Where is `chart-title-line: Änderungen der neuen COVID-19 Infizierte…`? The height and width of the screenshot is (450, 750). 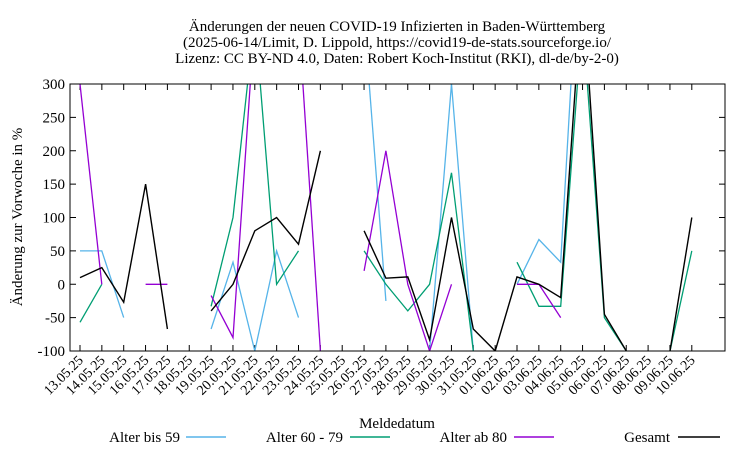 chart-title-line: Änderungen der neuen COVID-19 Infizierte… is located at coordinates (397, 26).